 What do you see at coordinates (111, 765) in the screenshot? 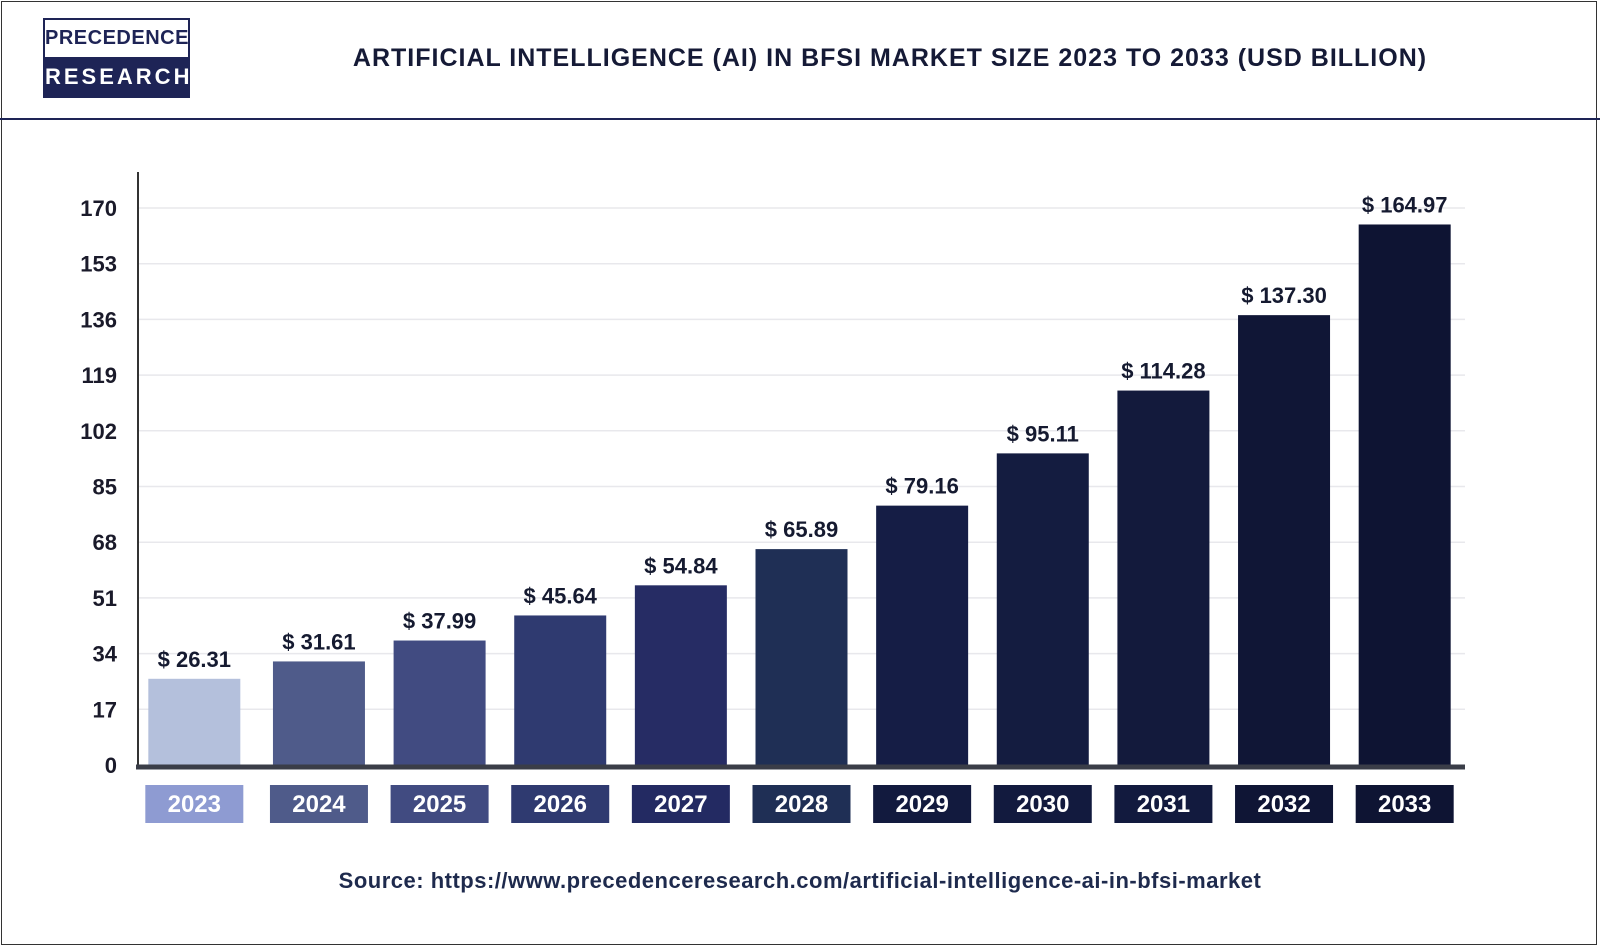
I see `y-tick-label: 0` at bounding box center [111, 765].